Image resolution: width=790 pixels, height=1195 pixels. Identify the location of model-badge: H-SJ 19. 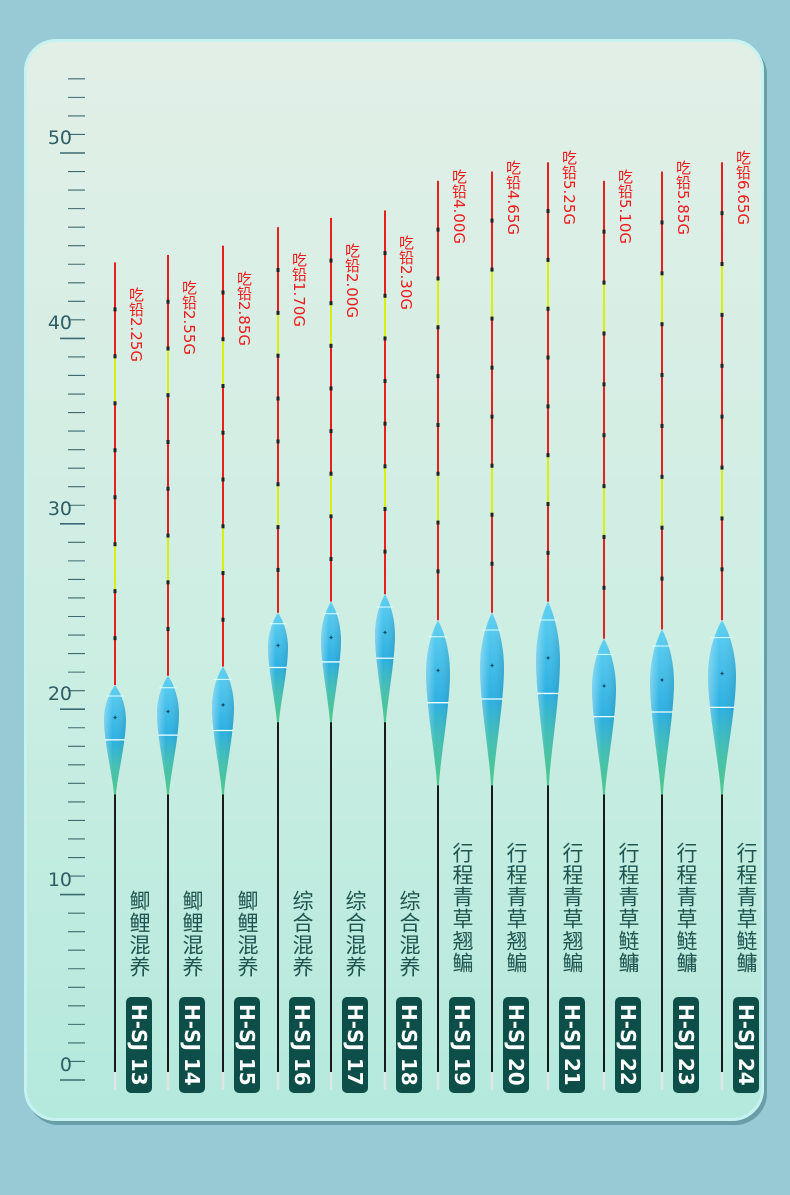
(462, 1045).